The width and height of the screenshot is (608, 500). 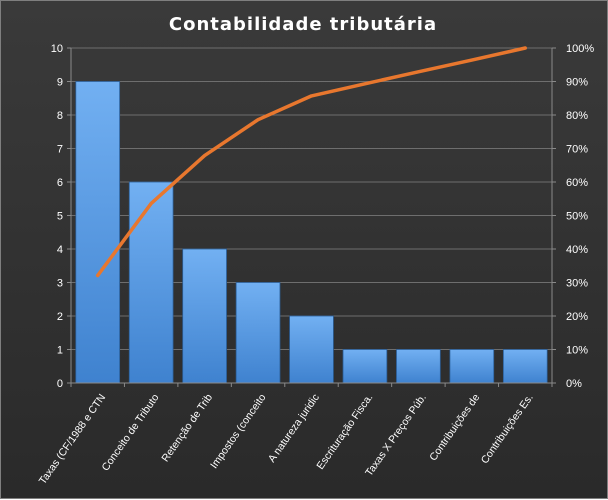 What do you see at coordinates (396, 435) in the screenshot?
I see `category-label: Taxas X Preços Púb.` at bounding box center [396, 435].